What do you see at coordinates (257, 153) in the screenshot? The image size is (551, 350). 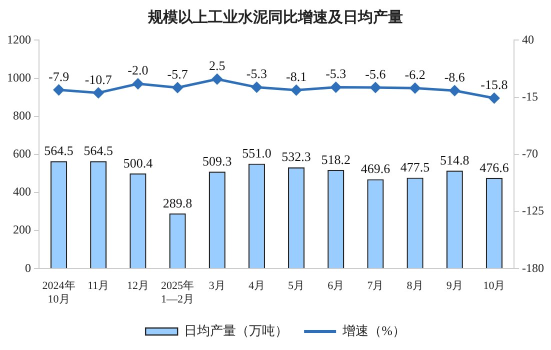 I see `data-label: 551.0` at bounding box center [257, 153].